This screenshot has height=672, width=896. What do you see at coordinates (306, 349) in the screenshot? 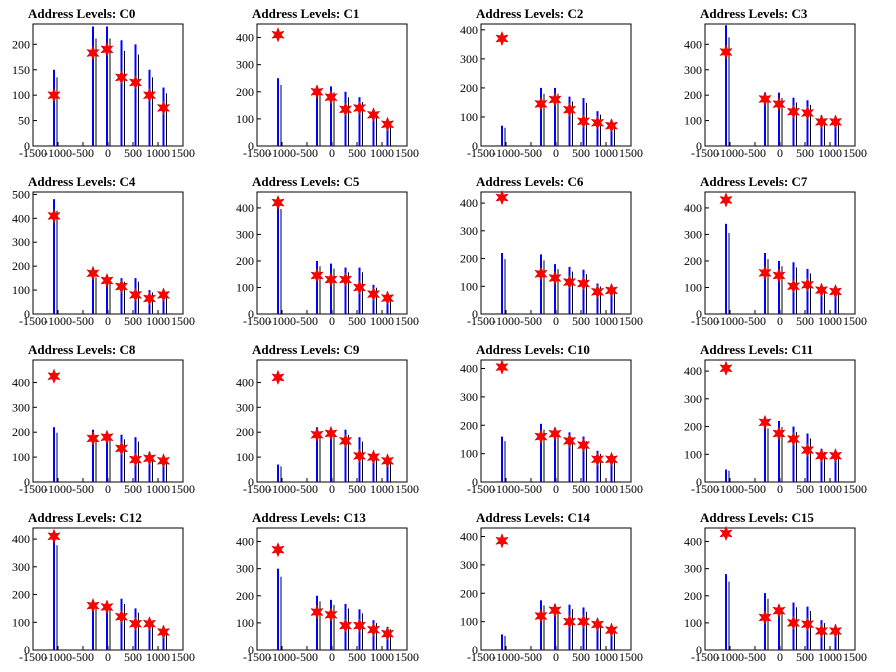
I see `panel-title: Address Levels: C9` at bounding box center [306, 349].